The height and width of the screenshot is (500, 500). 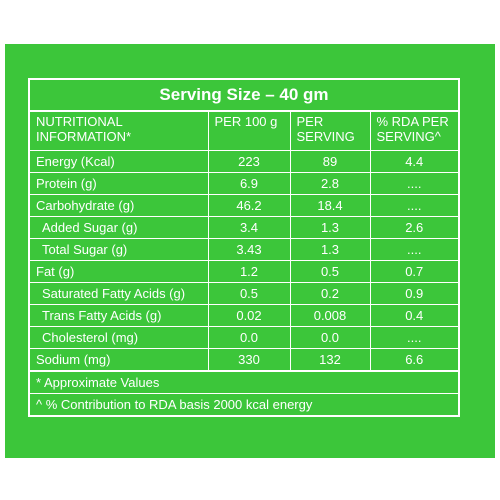 What do you see at coordinates (119, 227) in the screenshot?
I see `nutrient-name: Added Sugar (g)` at bounding box center [119, 227].